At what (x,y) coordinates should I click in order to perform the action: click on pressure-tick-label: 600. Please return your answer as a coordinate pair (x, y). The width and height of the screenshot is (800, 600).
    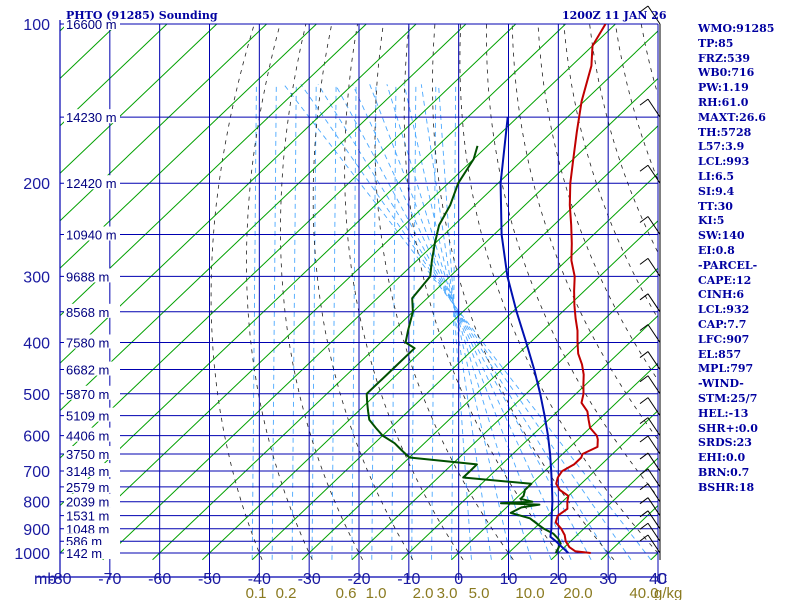
    Looking at the image, I should click on (36, 437).